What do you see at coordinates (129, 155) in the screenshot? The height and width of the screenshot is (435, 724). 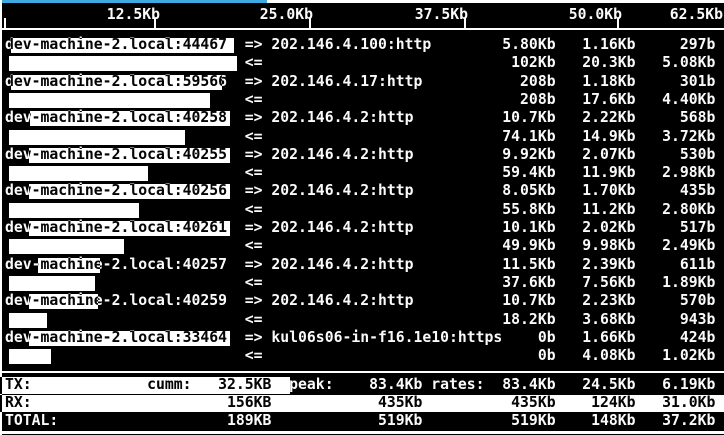 I see `connection-4-tx-rate-bar` at bounding box center [129, 155].